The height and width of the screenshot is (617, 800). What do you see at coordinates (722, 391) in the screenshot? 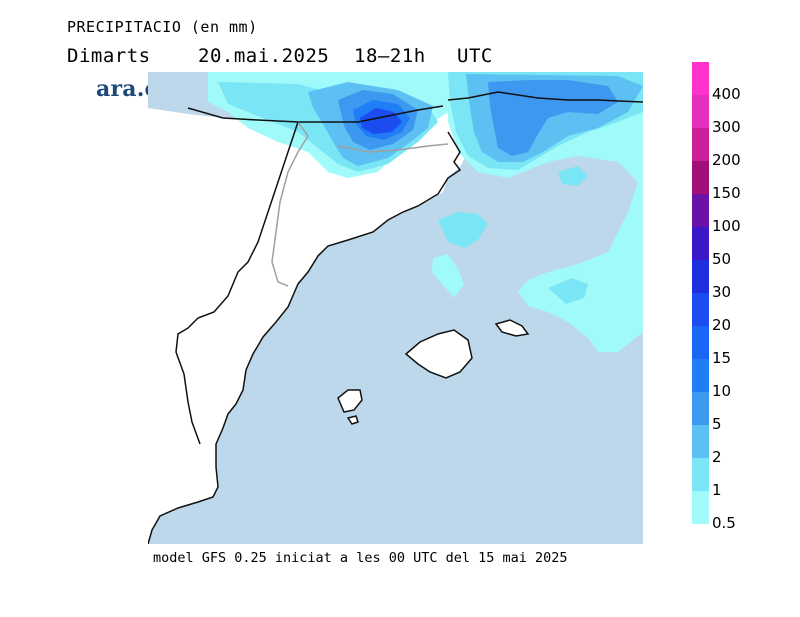
I see `legend-label: 10` at bounding box center [722, 391].